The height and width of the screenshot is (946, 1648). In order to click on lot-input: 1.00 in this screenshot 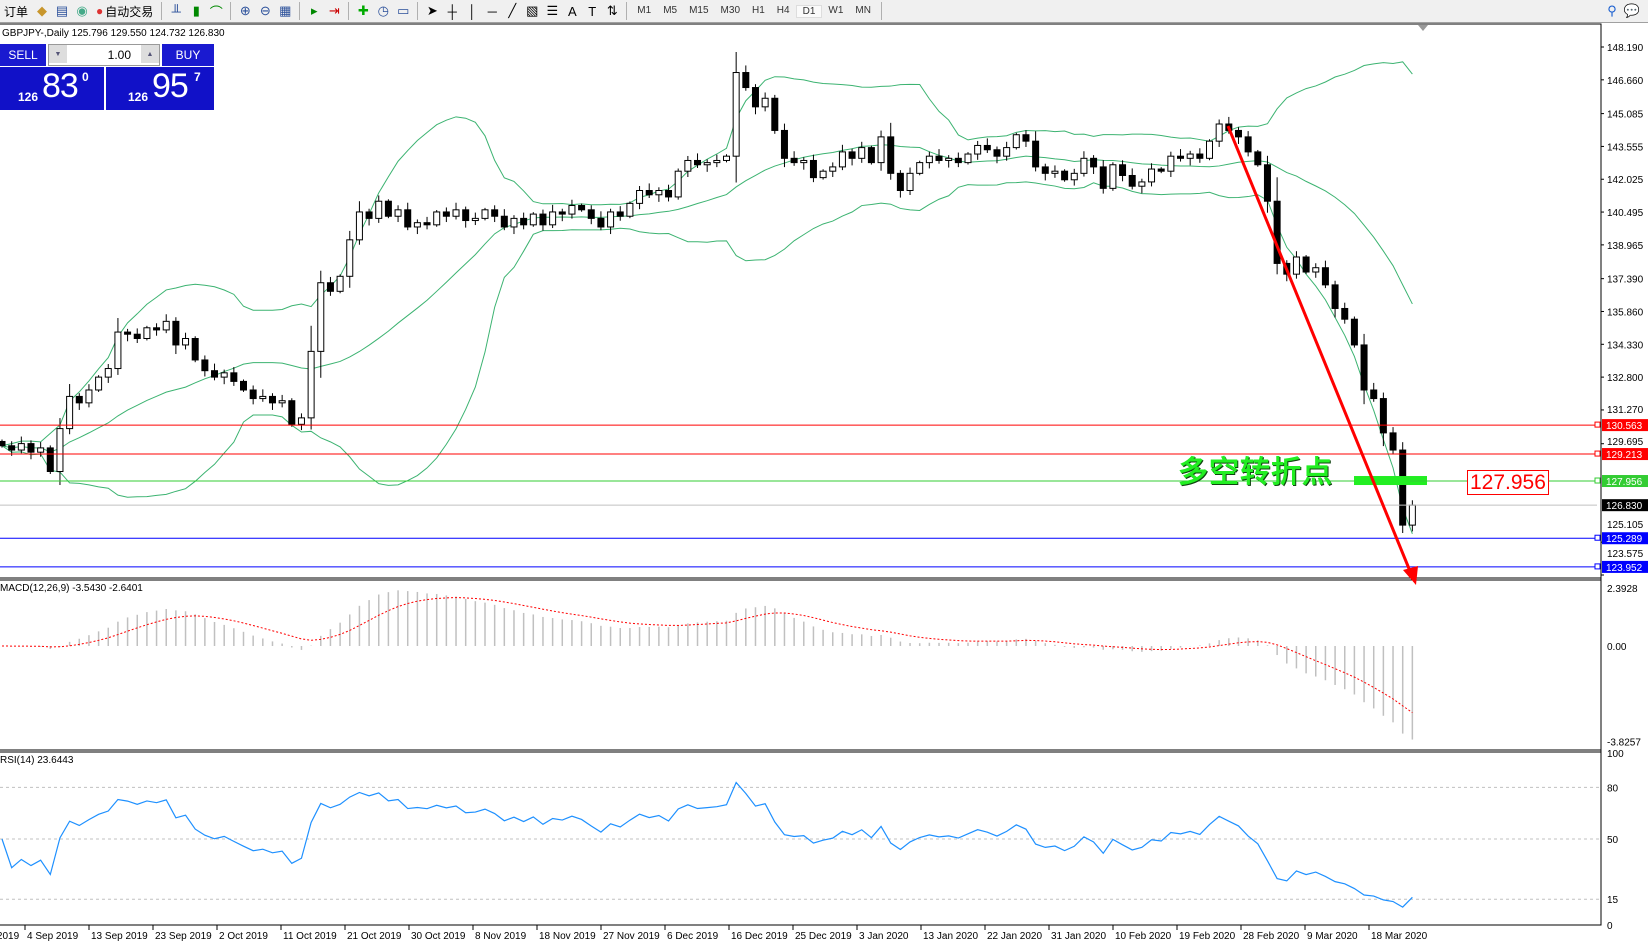, I will do `click(104, 55)`.